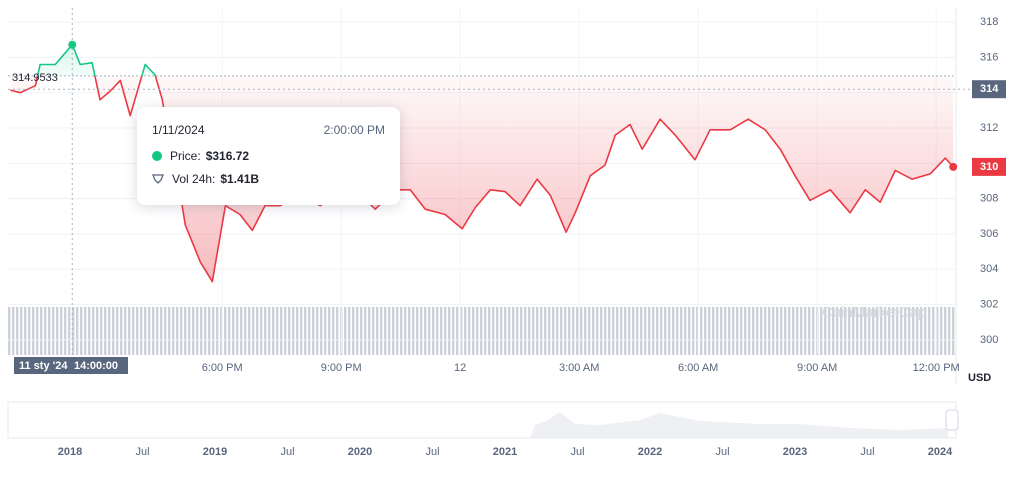  Describe the element at coordinates (72, 44) in the screenshot. I see `hover-point` at that location.